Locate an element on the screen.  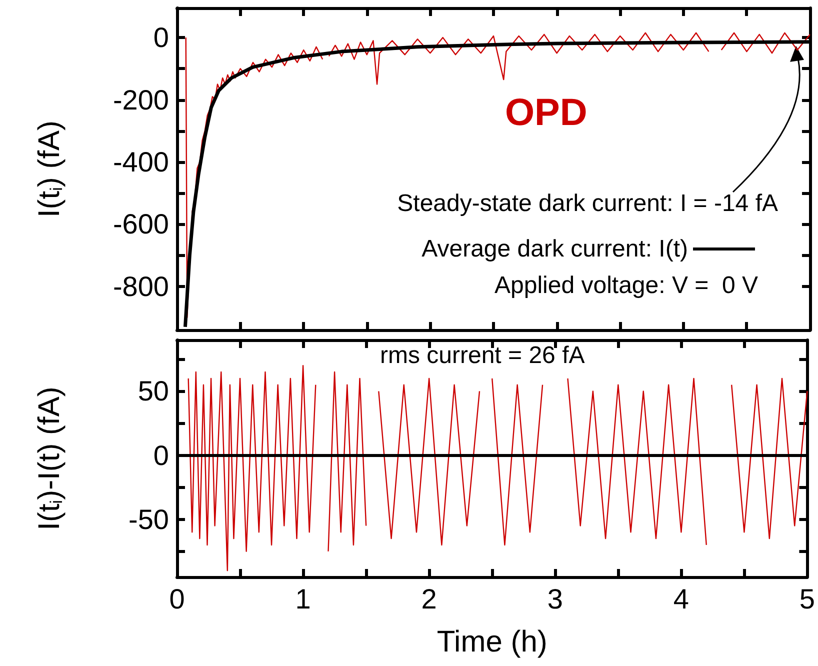
x-tick-label: 2 is located at coordinates (429, 599).